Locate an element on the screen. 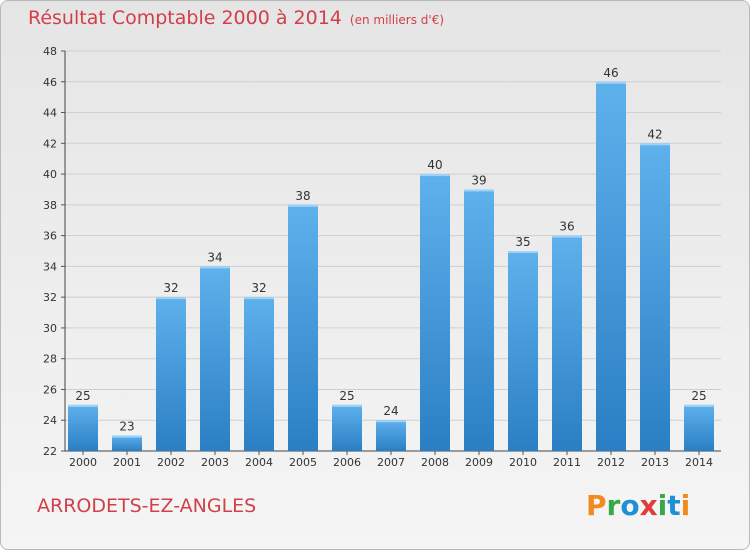 This screenshot has width=750, height=550. bar-value-label: 39 is located at coordinates (478, 180).